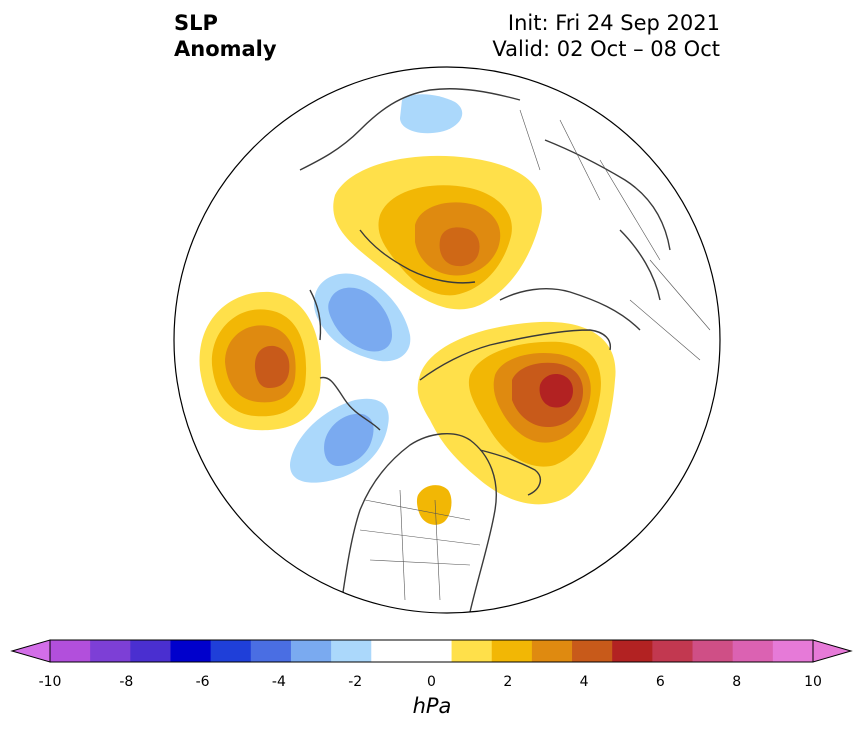 The width and height of the screenshot is (863, 732). Describe the element at coordinates (355, 682) in the screenshot. I see `colorbar-tick-label: -2` at that location.